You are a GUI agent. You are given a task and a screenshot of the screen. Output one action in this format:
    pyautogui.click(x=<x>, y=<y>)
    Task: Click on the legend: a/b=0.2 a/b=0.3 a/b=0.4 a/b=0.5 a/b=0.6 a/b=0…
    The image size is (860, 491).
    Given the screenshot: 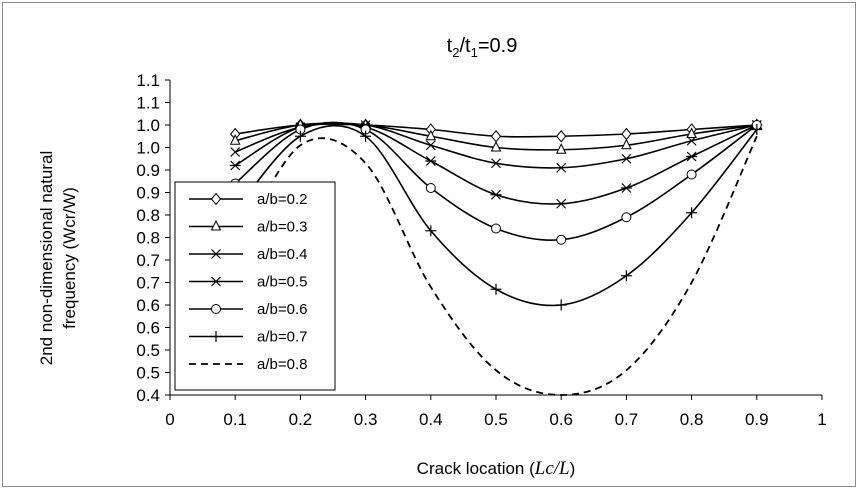 What is the action you would take?
    pyautogui.click(x=255, y=286)
    